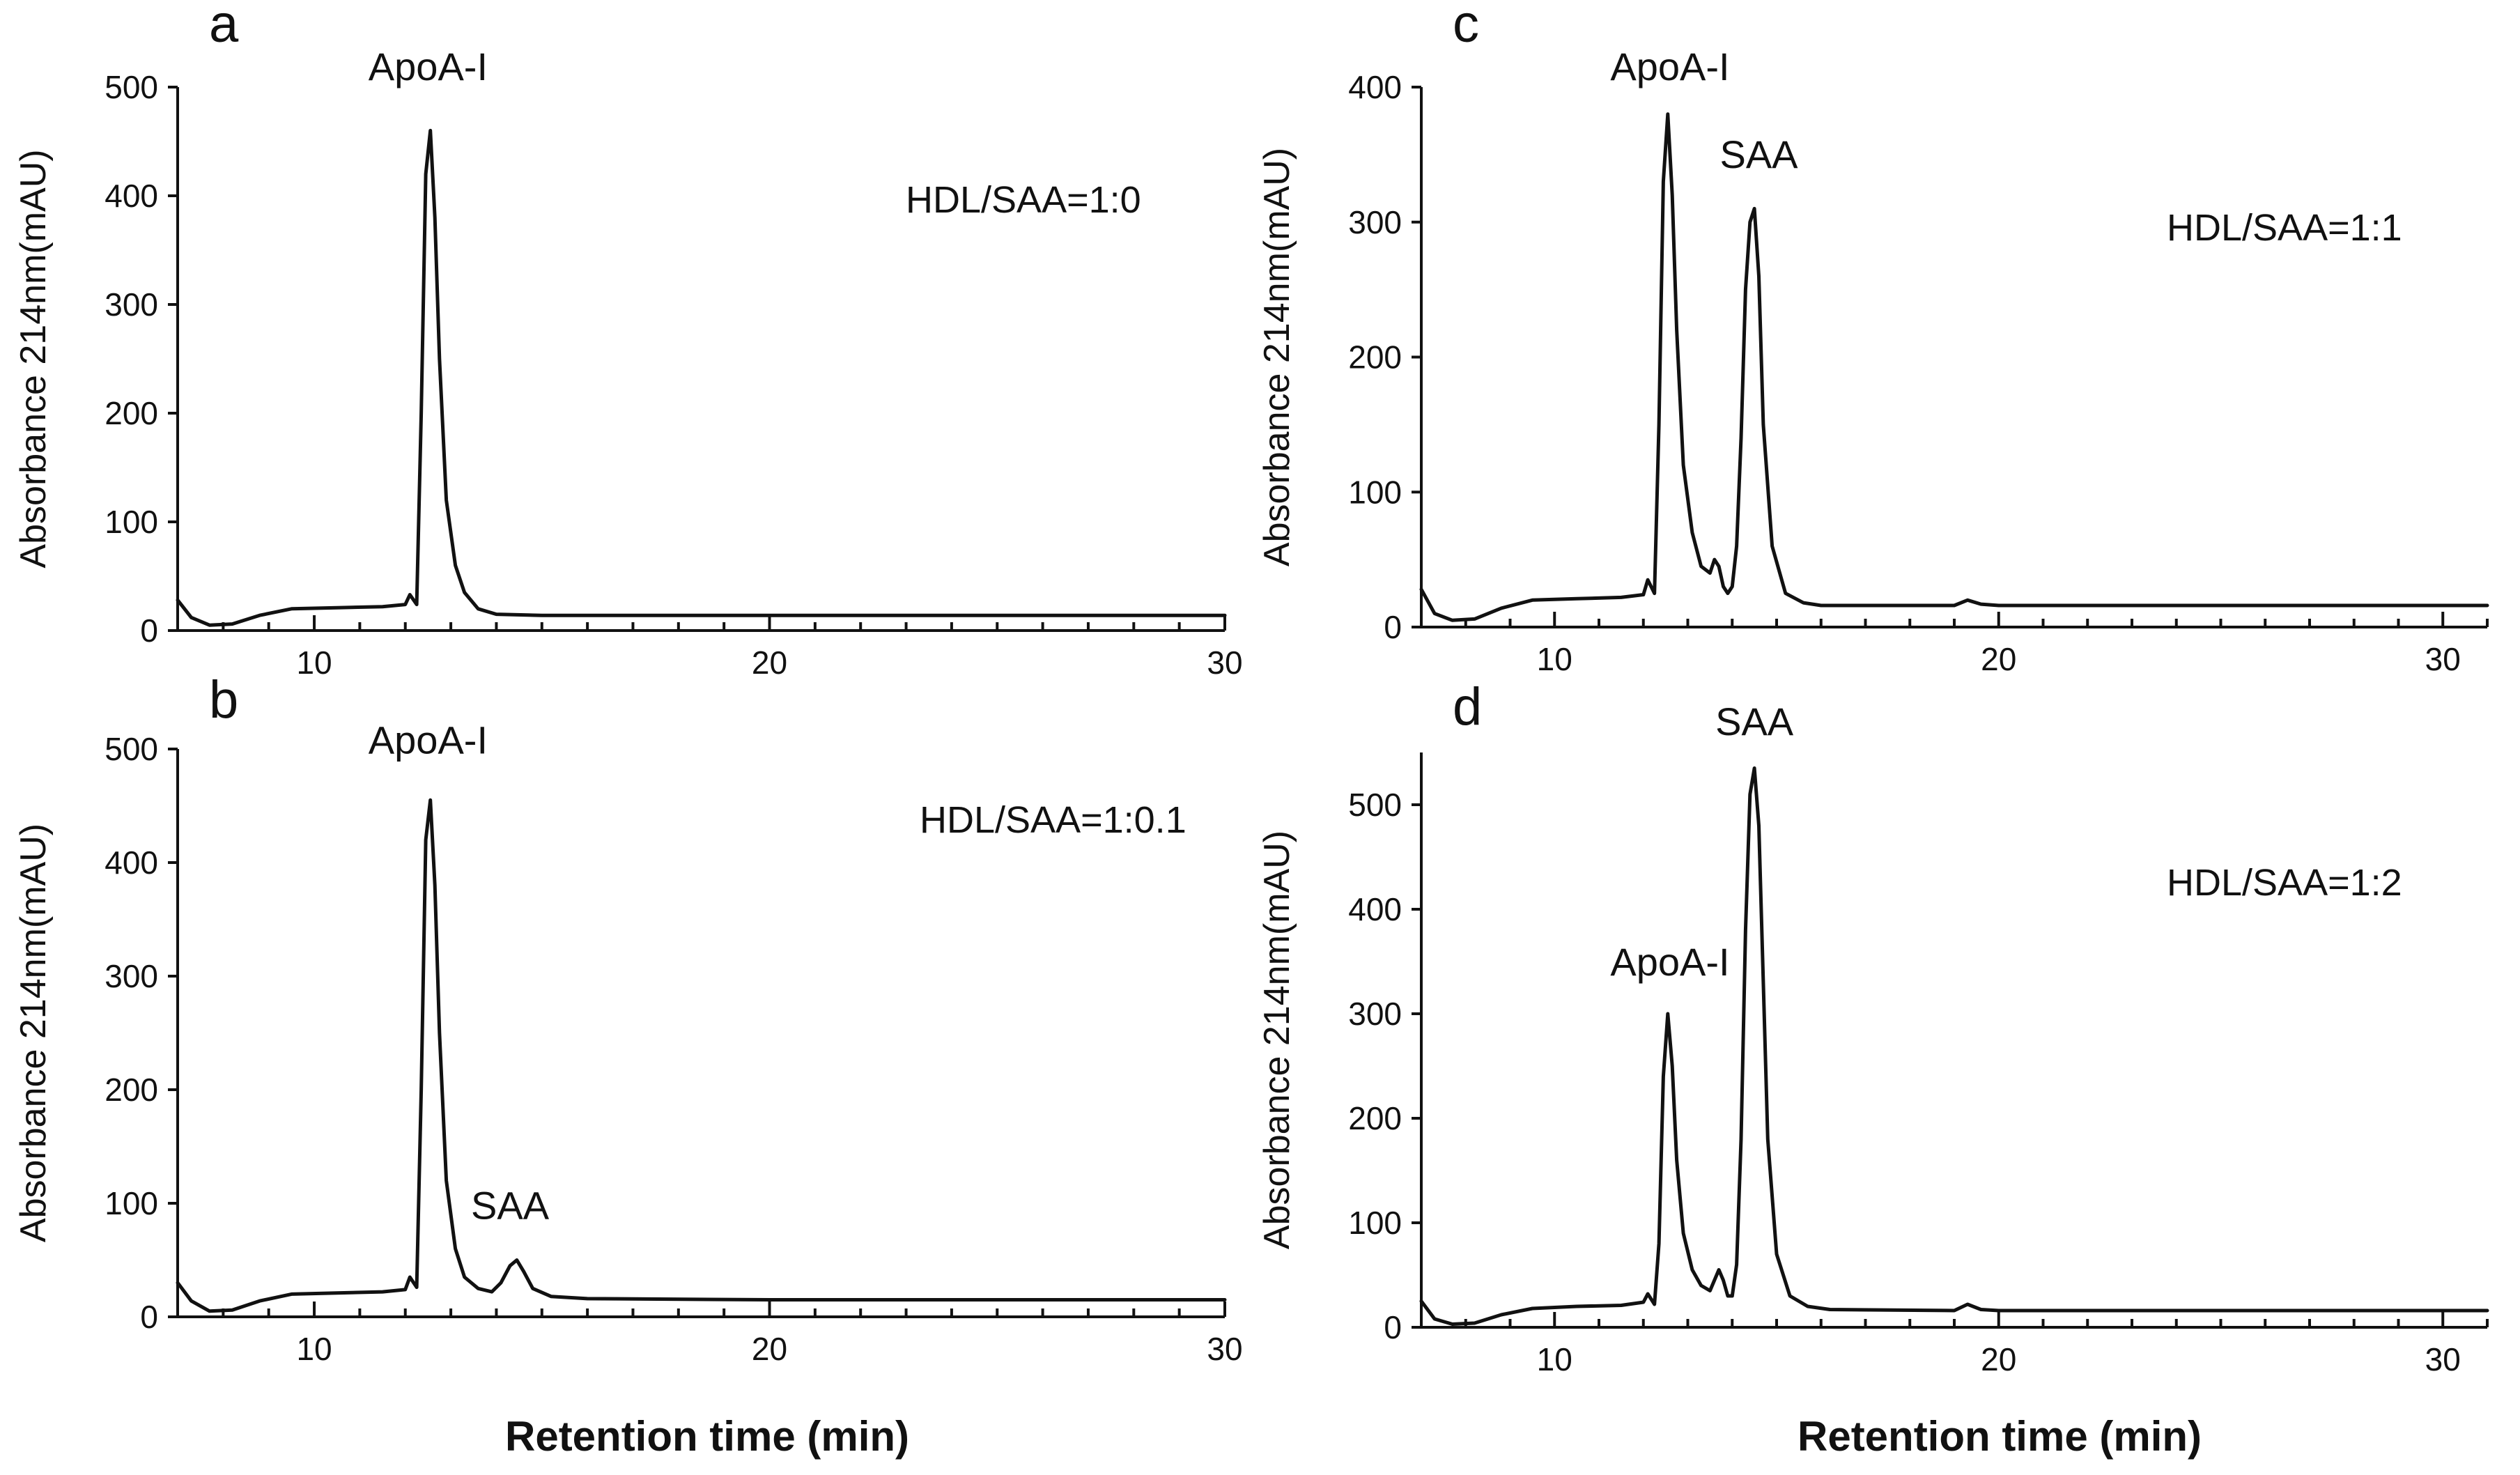 This screenshot has height=1475, width=2520. I want to click on ratio-label: HDL/SAA=1:0.1, so click(1053, 820).